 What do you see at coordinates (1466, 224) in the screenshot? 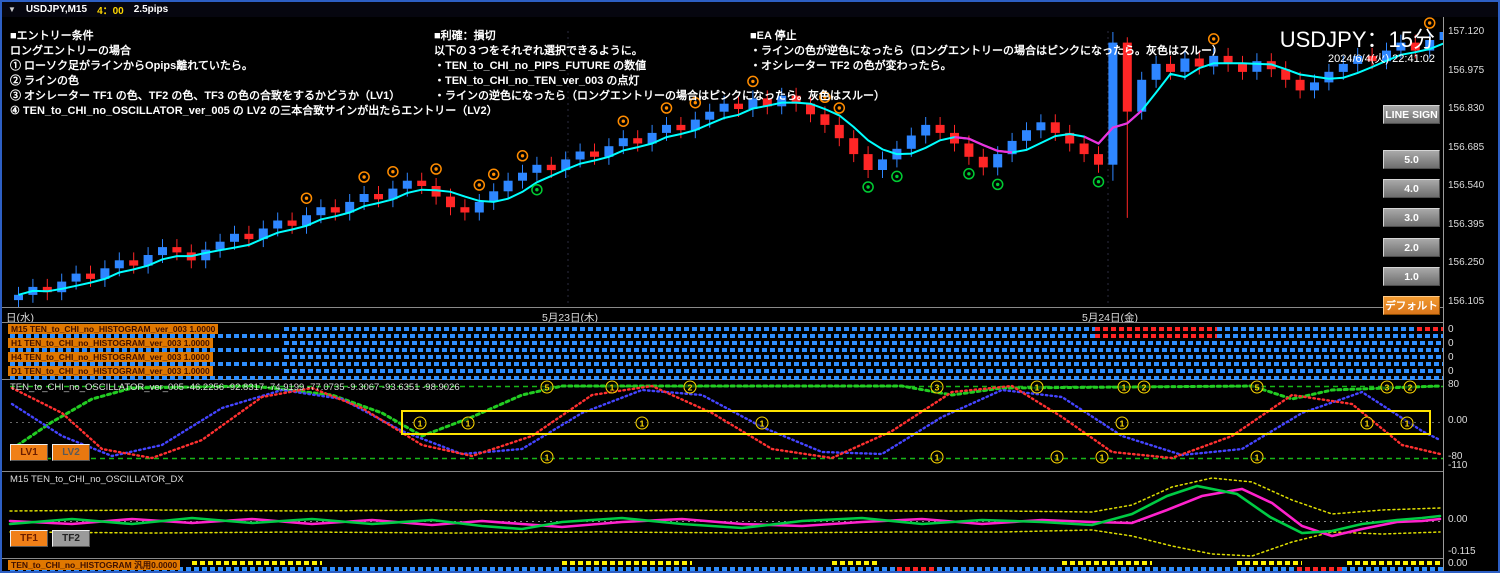
I see `price-scale-label: 156.395` at bounding box center [1466, 224].